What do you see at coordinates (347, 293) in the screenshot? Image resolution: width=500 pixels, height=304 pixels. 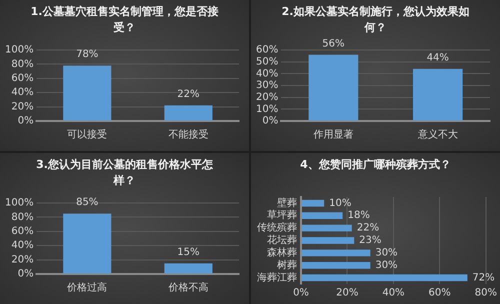 I see `x-tick-label: 20%` at bounding box center [347, 293].